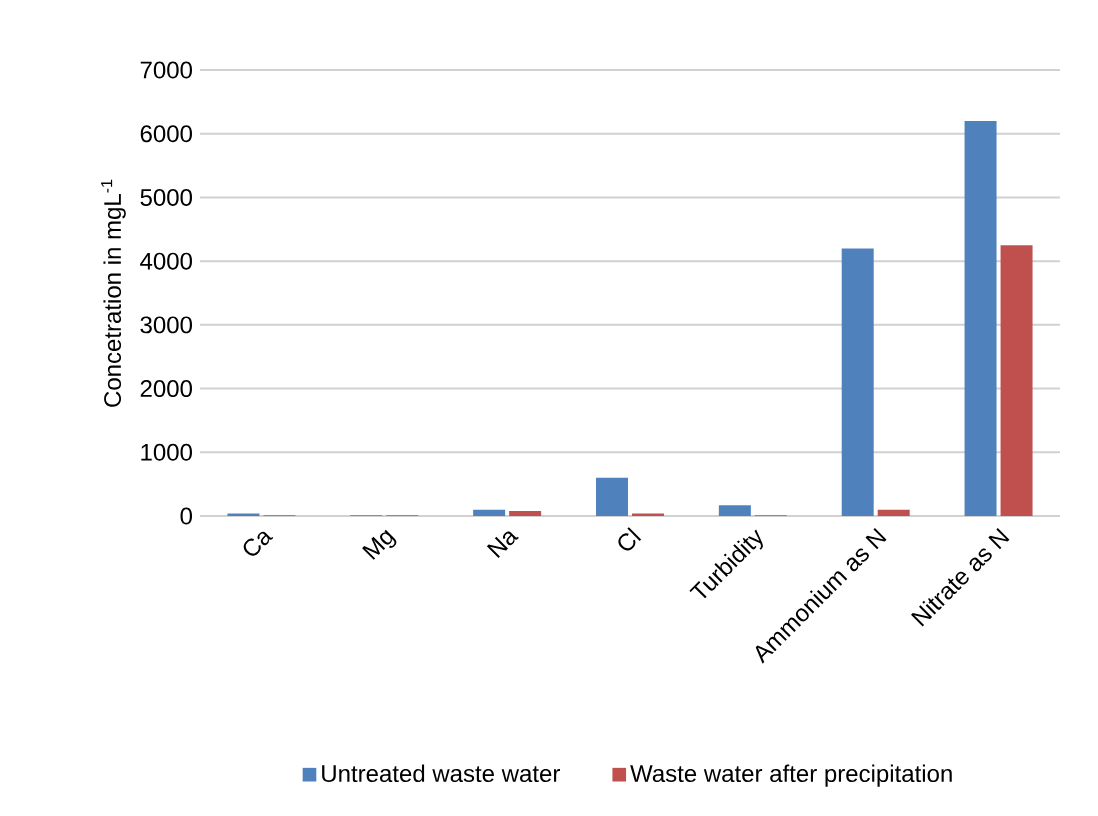 The image size is (1098, 816). What do you see at coordinates (379, 544) in the screenshot?
I see `x-tick-label: Mg` at bounding box center [379, 544].